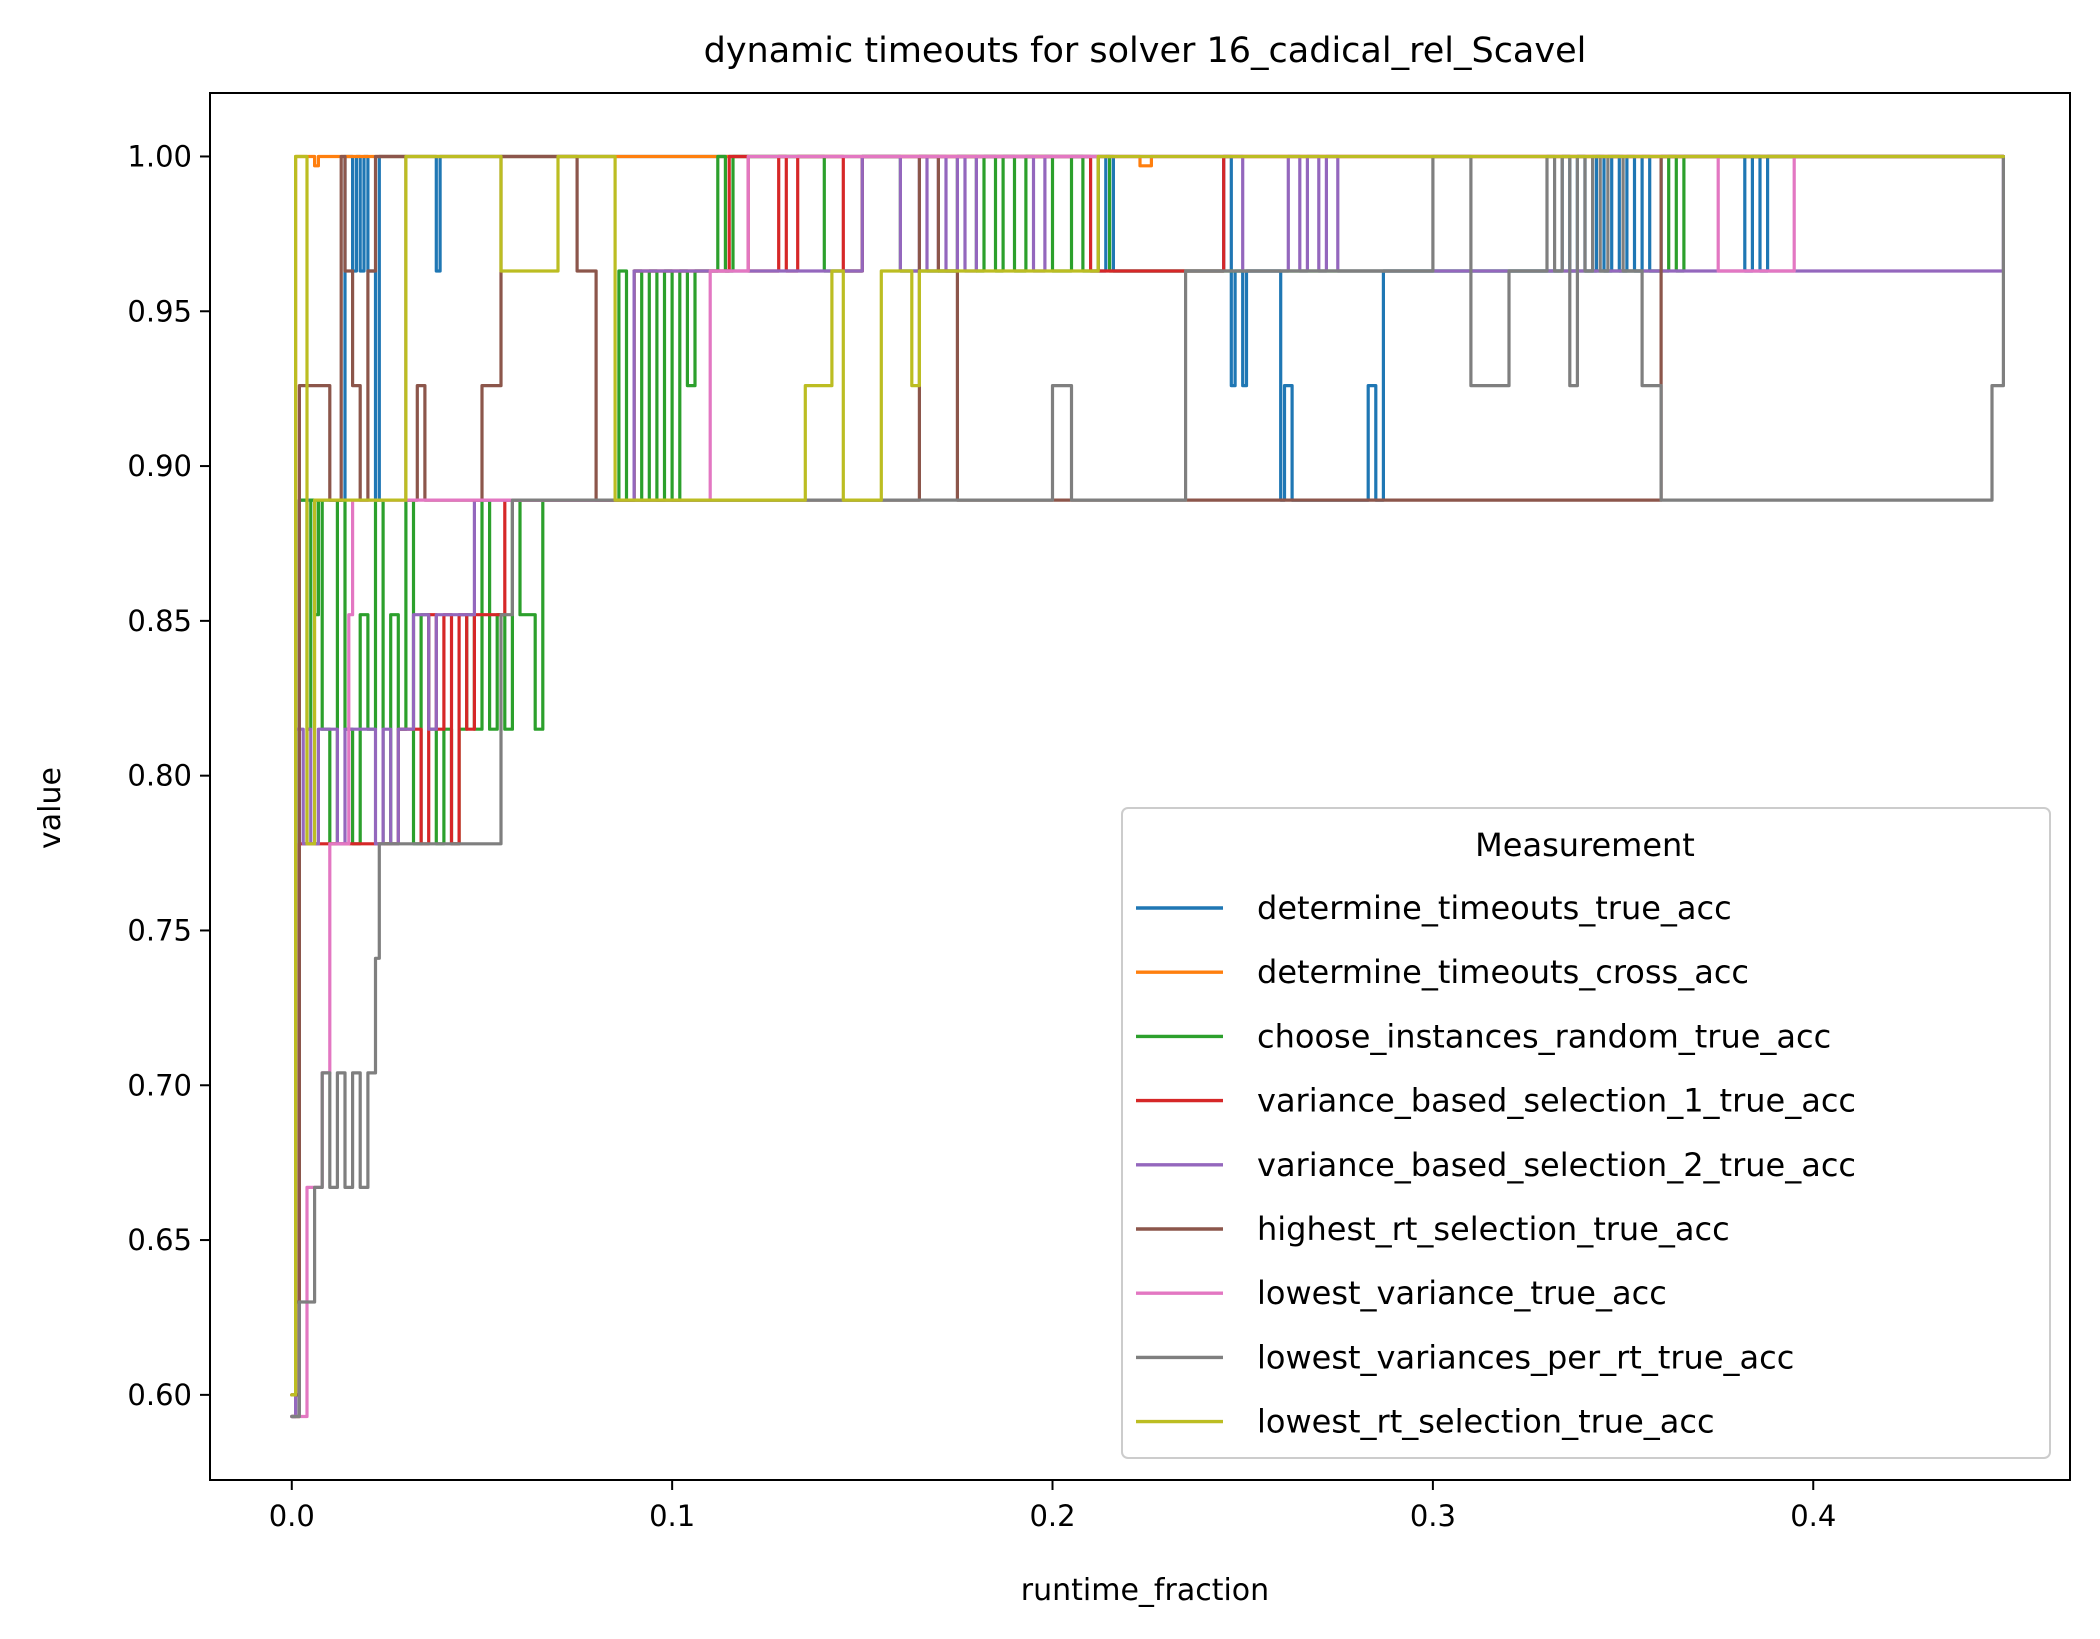 This screenshot has height=1639, width=2100. I want to click on legend-entry-8: lowest_variances_per_rt_true_acc, so click(1525, 1357).